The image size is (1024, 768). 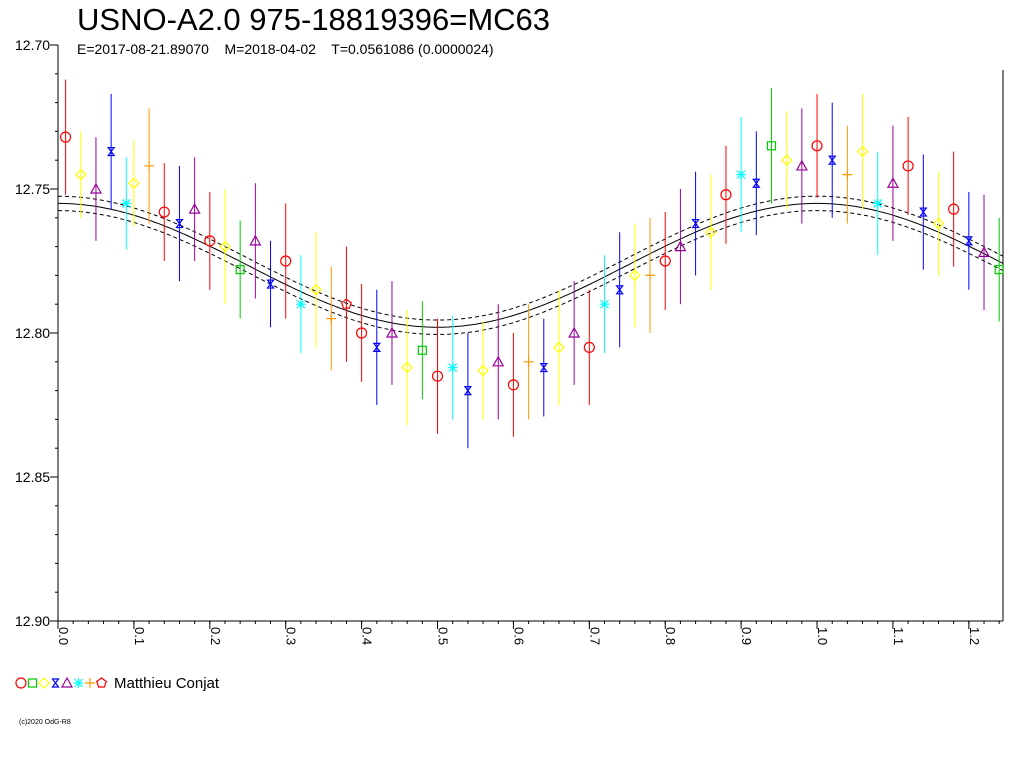 What do you see at coordinates (63, 636) in the screenshot?
I see `x-tick-label: 0.0` at bounding box center [63, 636].